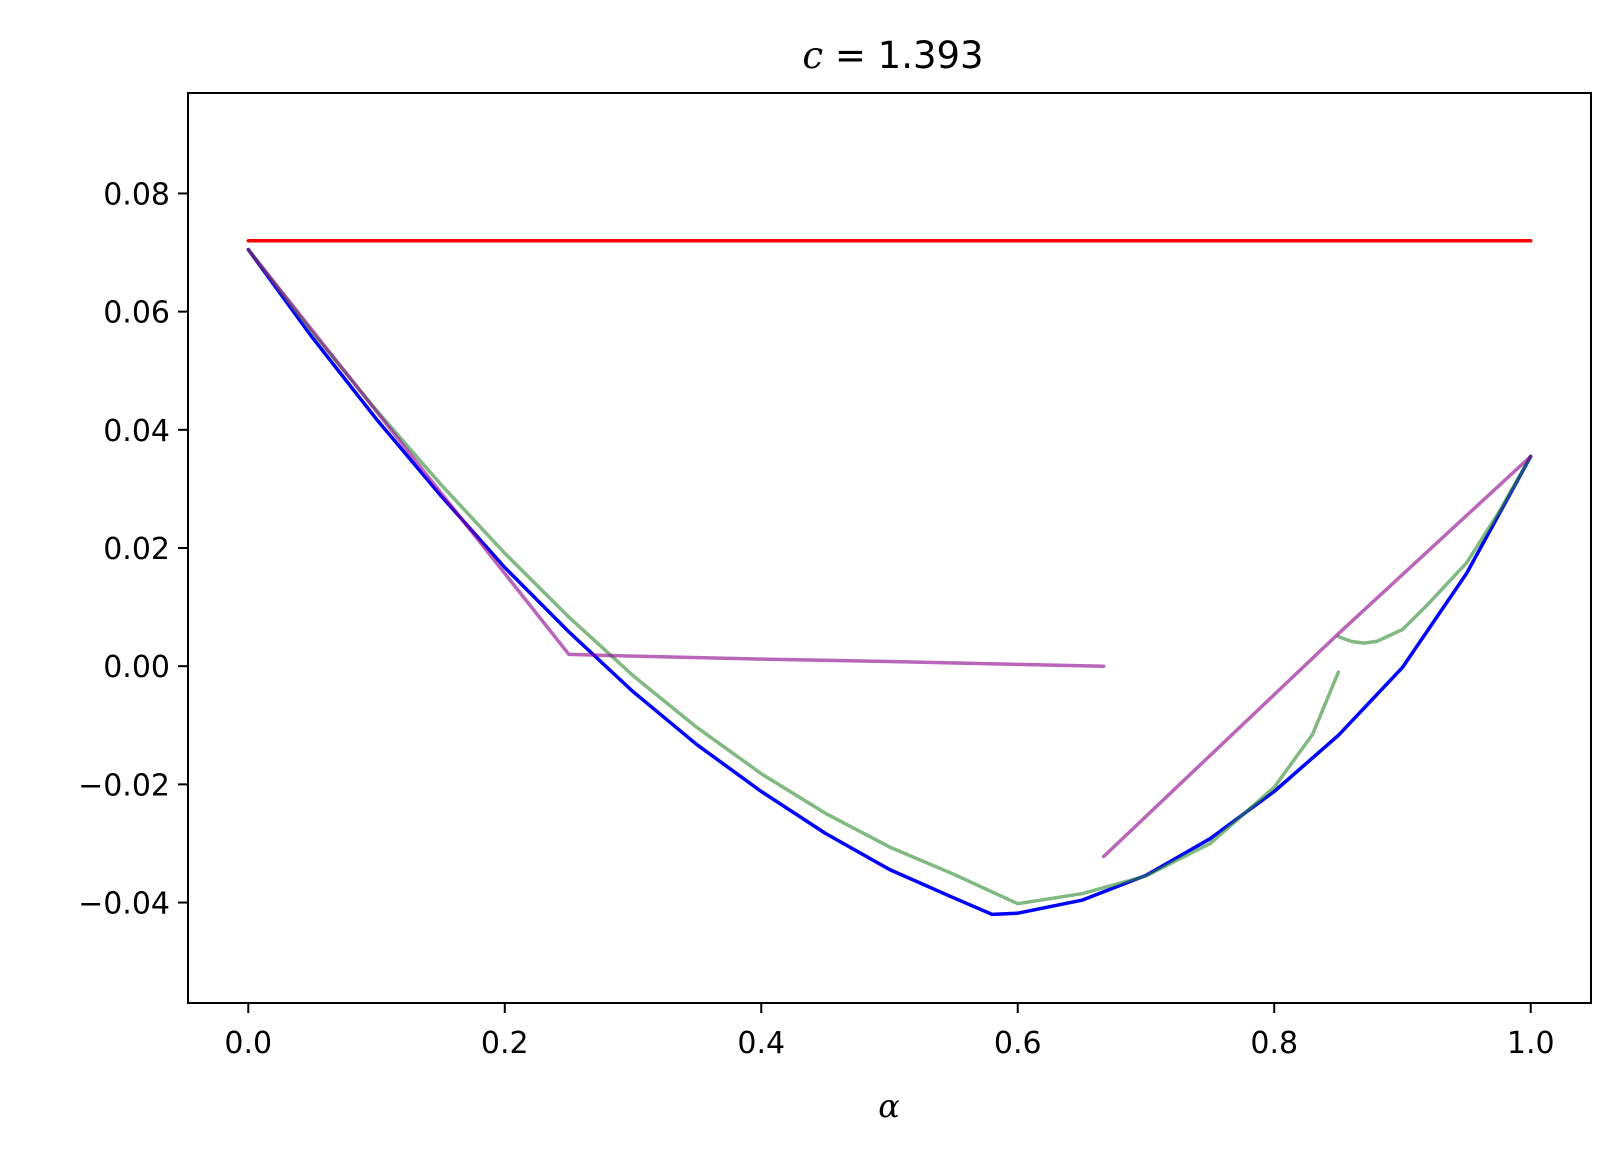 The image size is (1611, 1154). Describe the element at coordinates (124, 904) in the screenshot. I see `y-tick-label: −0.04` at that location.